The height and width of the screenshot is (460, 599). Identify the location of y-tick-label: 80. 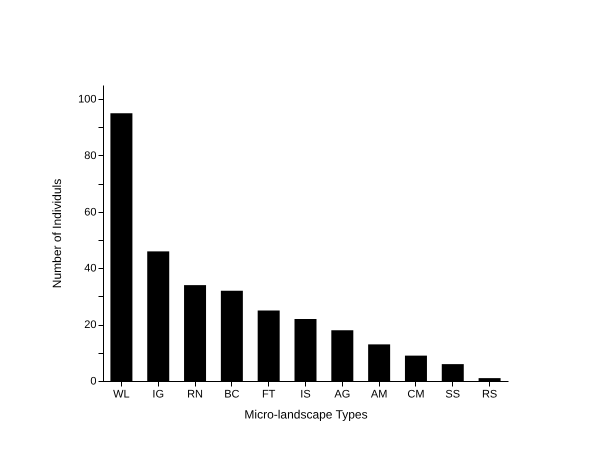
(90, 156).